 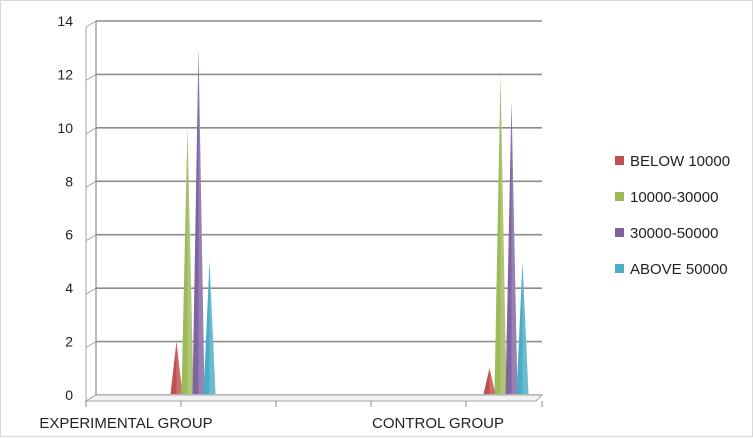 What do you see at coordinates (314, 398) in the screenshot?
I see `chart-floor` at bounding box center [314, 398].